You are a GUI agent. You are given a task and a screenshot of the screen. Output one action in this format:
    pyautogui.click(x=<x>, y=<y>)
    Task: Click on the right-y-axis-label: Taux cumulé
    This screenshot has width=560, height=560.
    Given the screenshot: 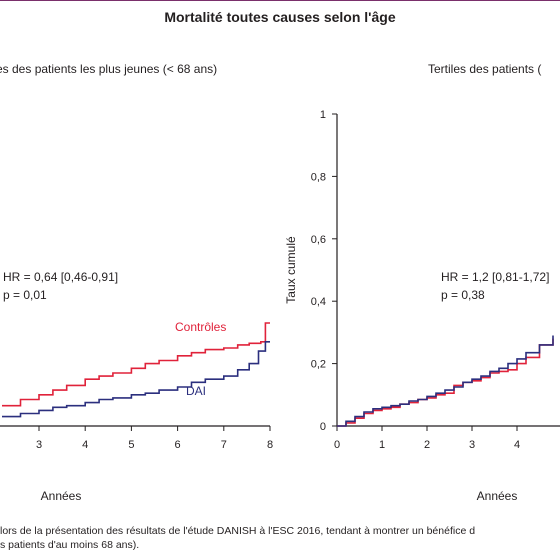 What is the action you would take?
    pyautogui.click(x=291, y=270)
    